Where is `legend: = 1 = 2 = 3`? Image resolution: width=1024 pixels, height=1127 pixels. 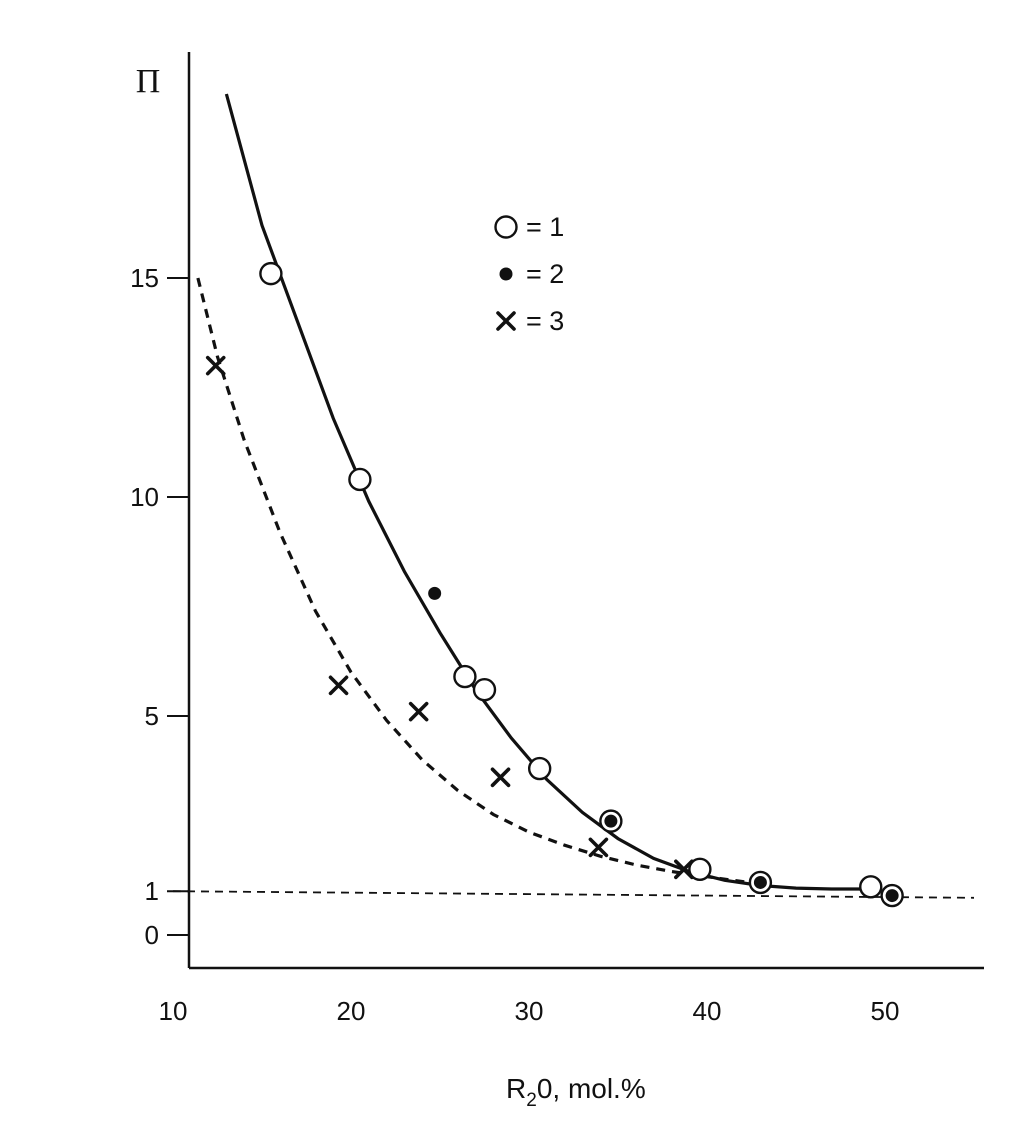
legend: = 1 = 2 = 3 is located at coordinates (529, 274).